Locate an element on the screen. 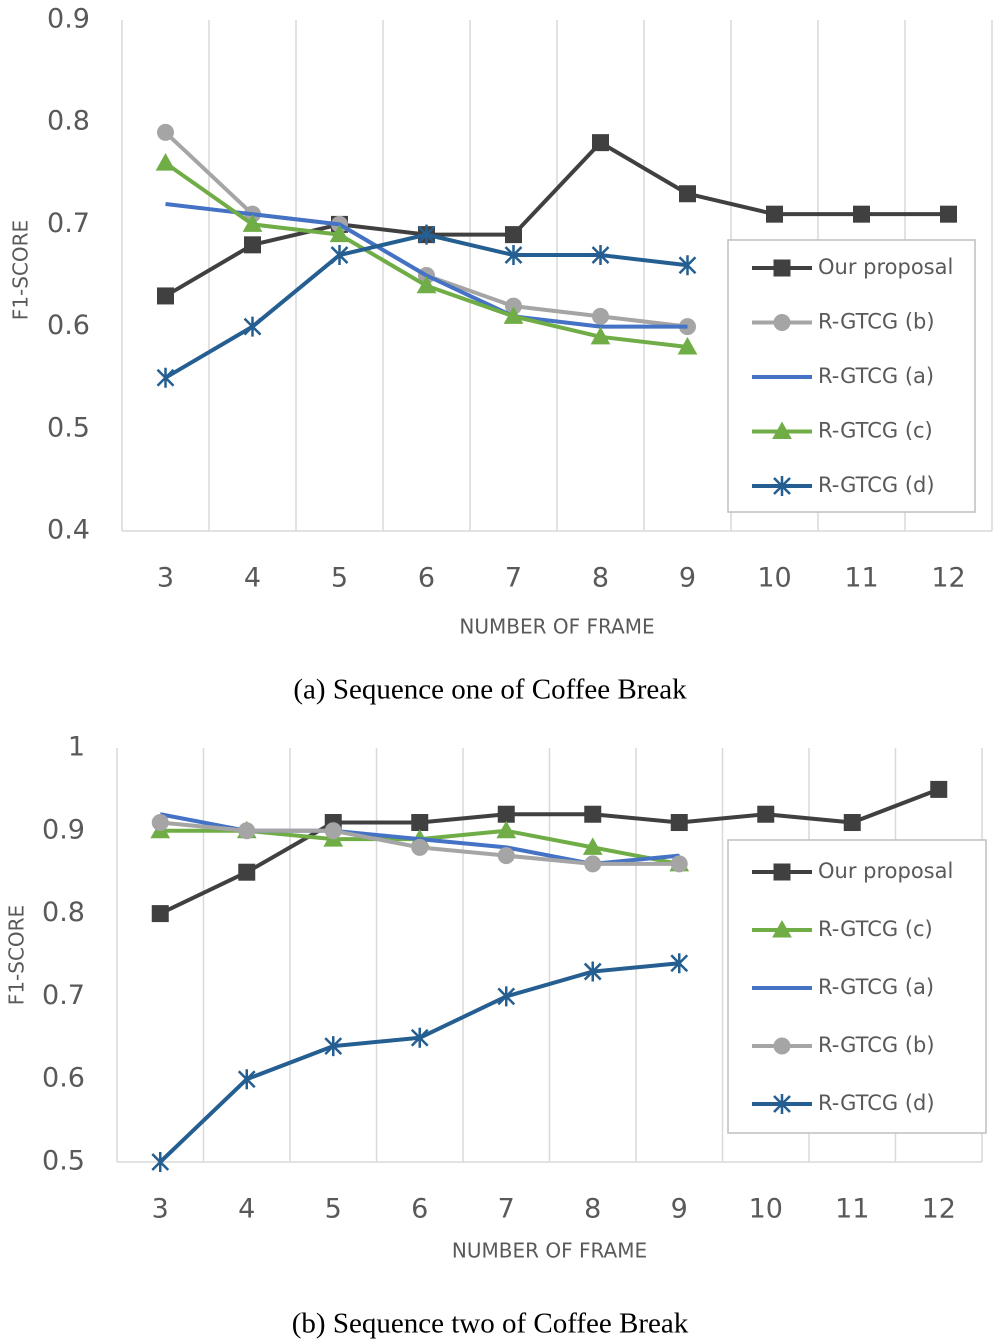 This screenshot has height=1344, width=1008. x-tick-label: 10 is located at coordinates (774, 578).